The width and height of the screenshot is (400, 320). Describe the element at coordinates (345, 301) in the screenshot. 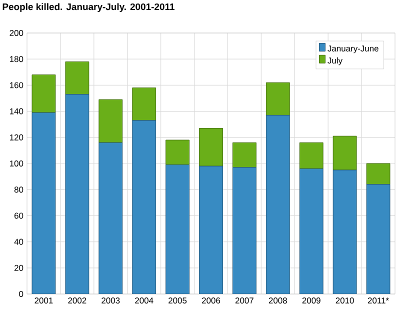

I see `x-tick-label: 2010` at that location.